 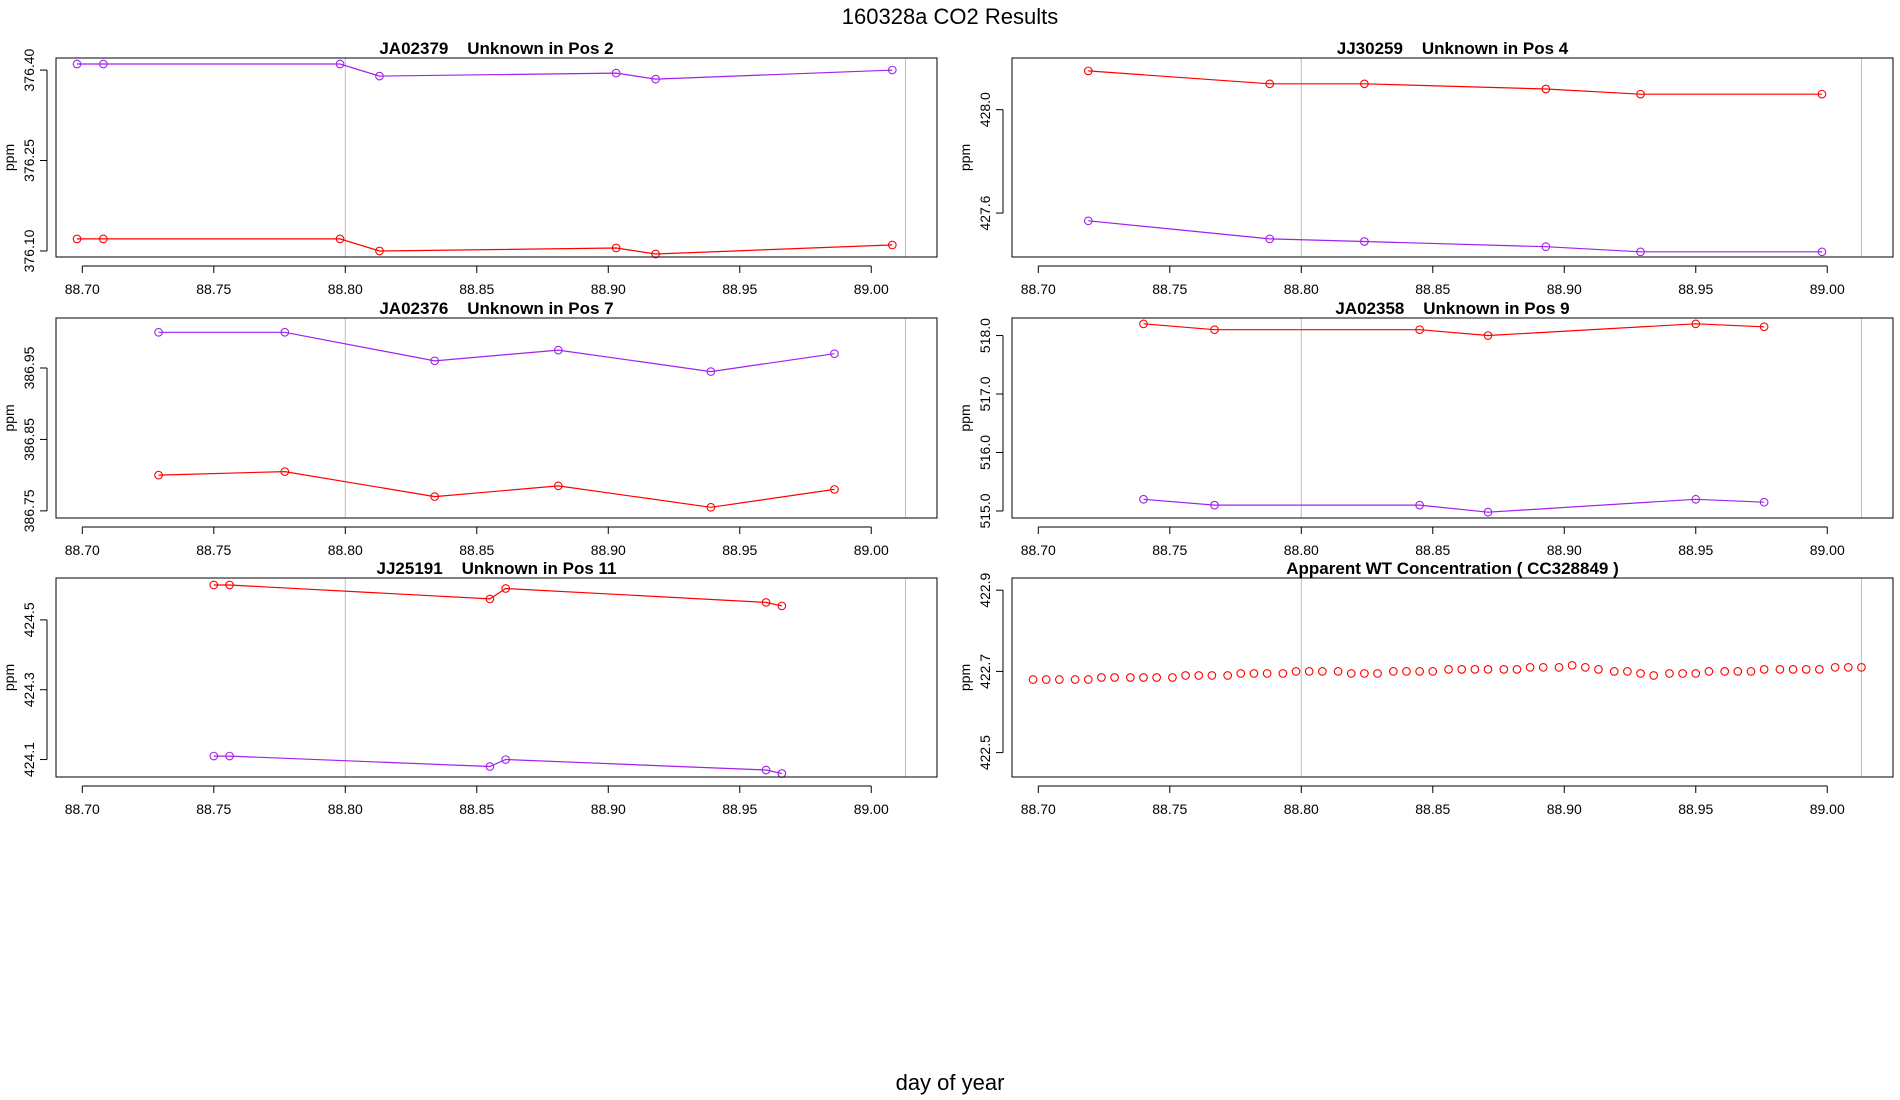 What do you see at coordinates (1301, 550) in the screenshot?
I see `x-tick-label: 88.80` at bounding box center [1301, 550].